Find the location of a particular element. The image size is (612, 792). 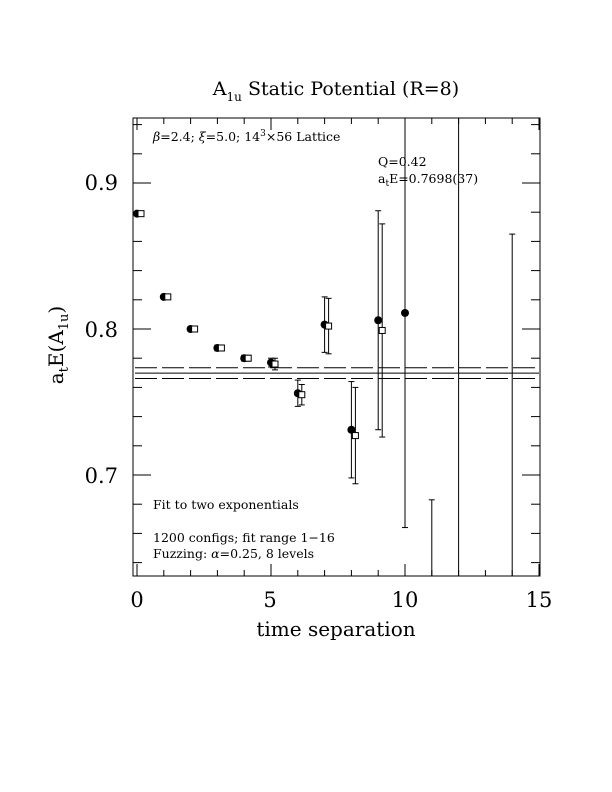

x-axis-label: time separation is located at coordinates (335, 629).